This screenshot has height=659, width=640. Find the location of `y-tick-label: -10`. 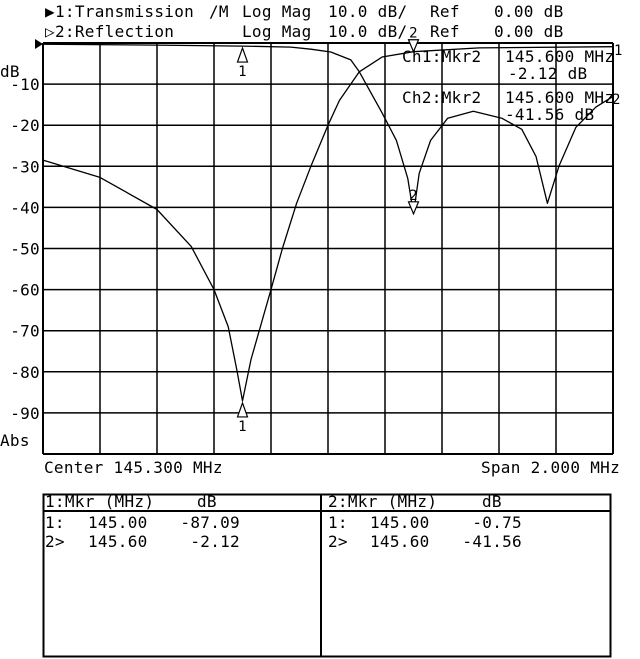

y-tick-label: -10 is located at coordinates (25, 84).